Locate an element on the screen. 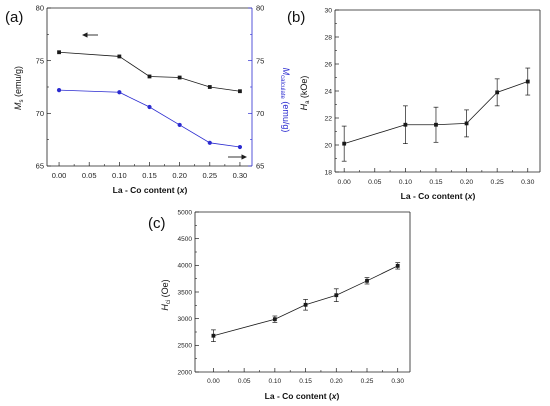 This screenshot has height=406, width=550. y2-tick-label: 80 is located at coordinates (260, 8).